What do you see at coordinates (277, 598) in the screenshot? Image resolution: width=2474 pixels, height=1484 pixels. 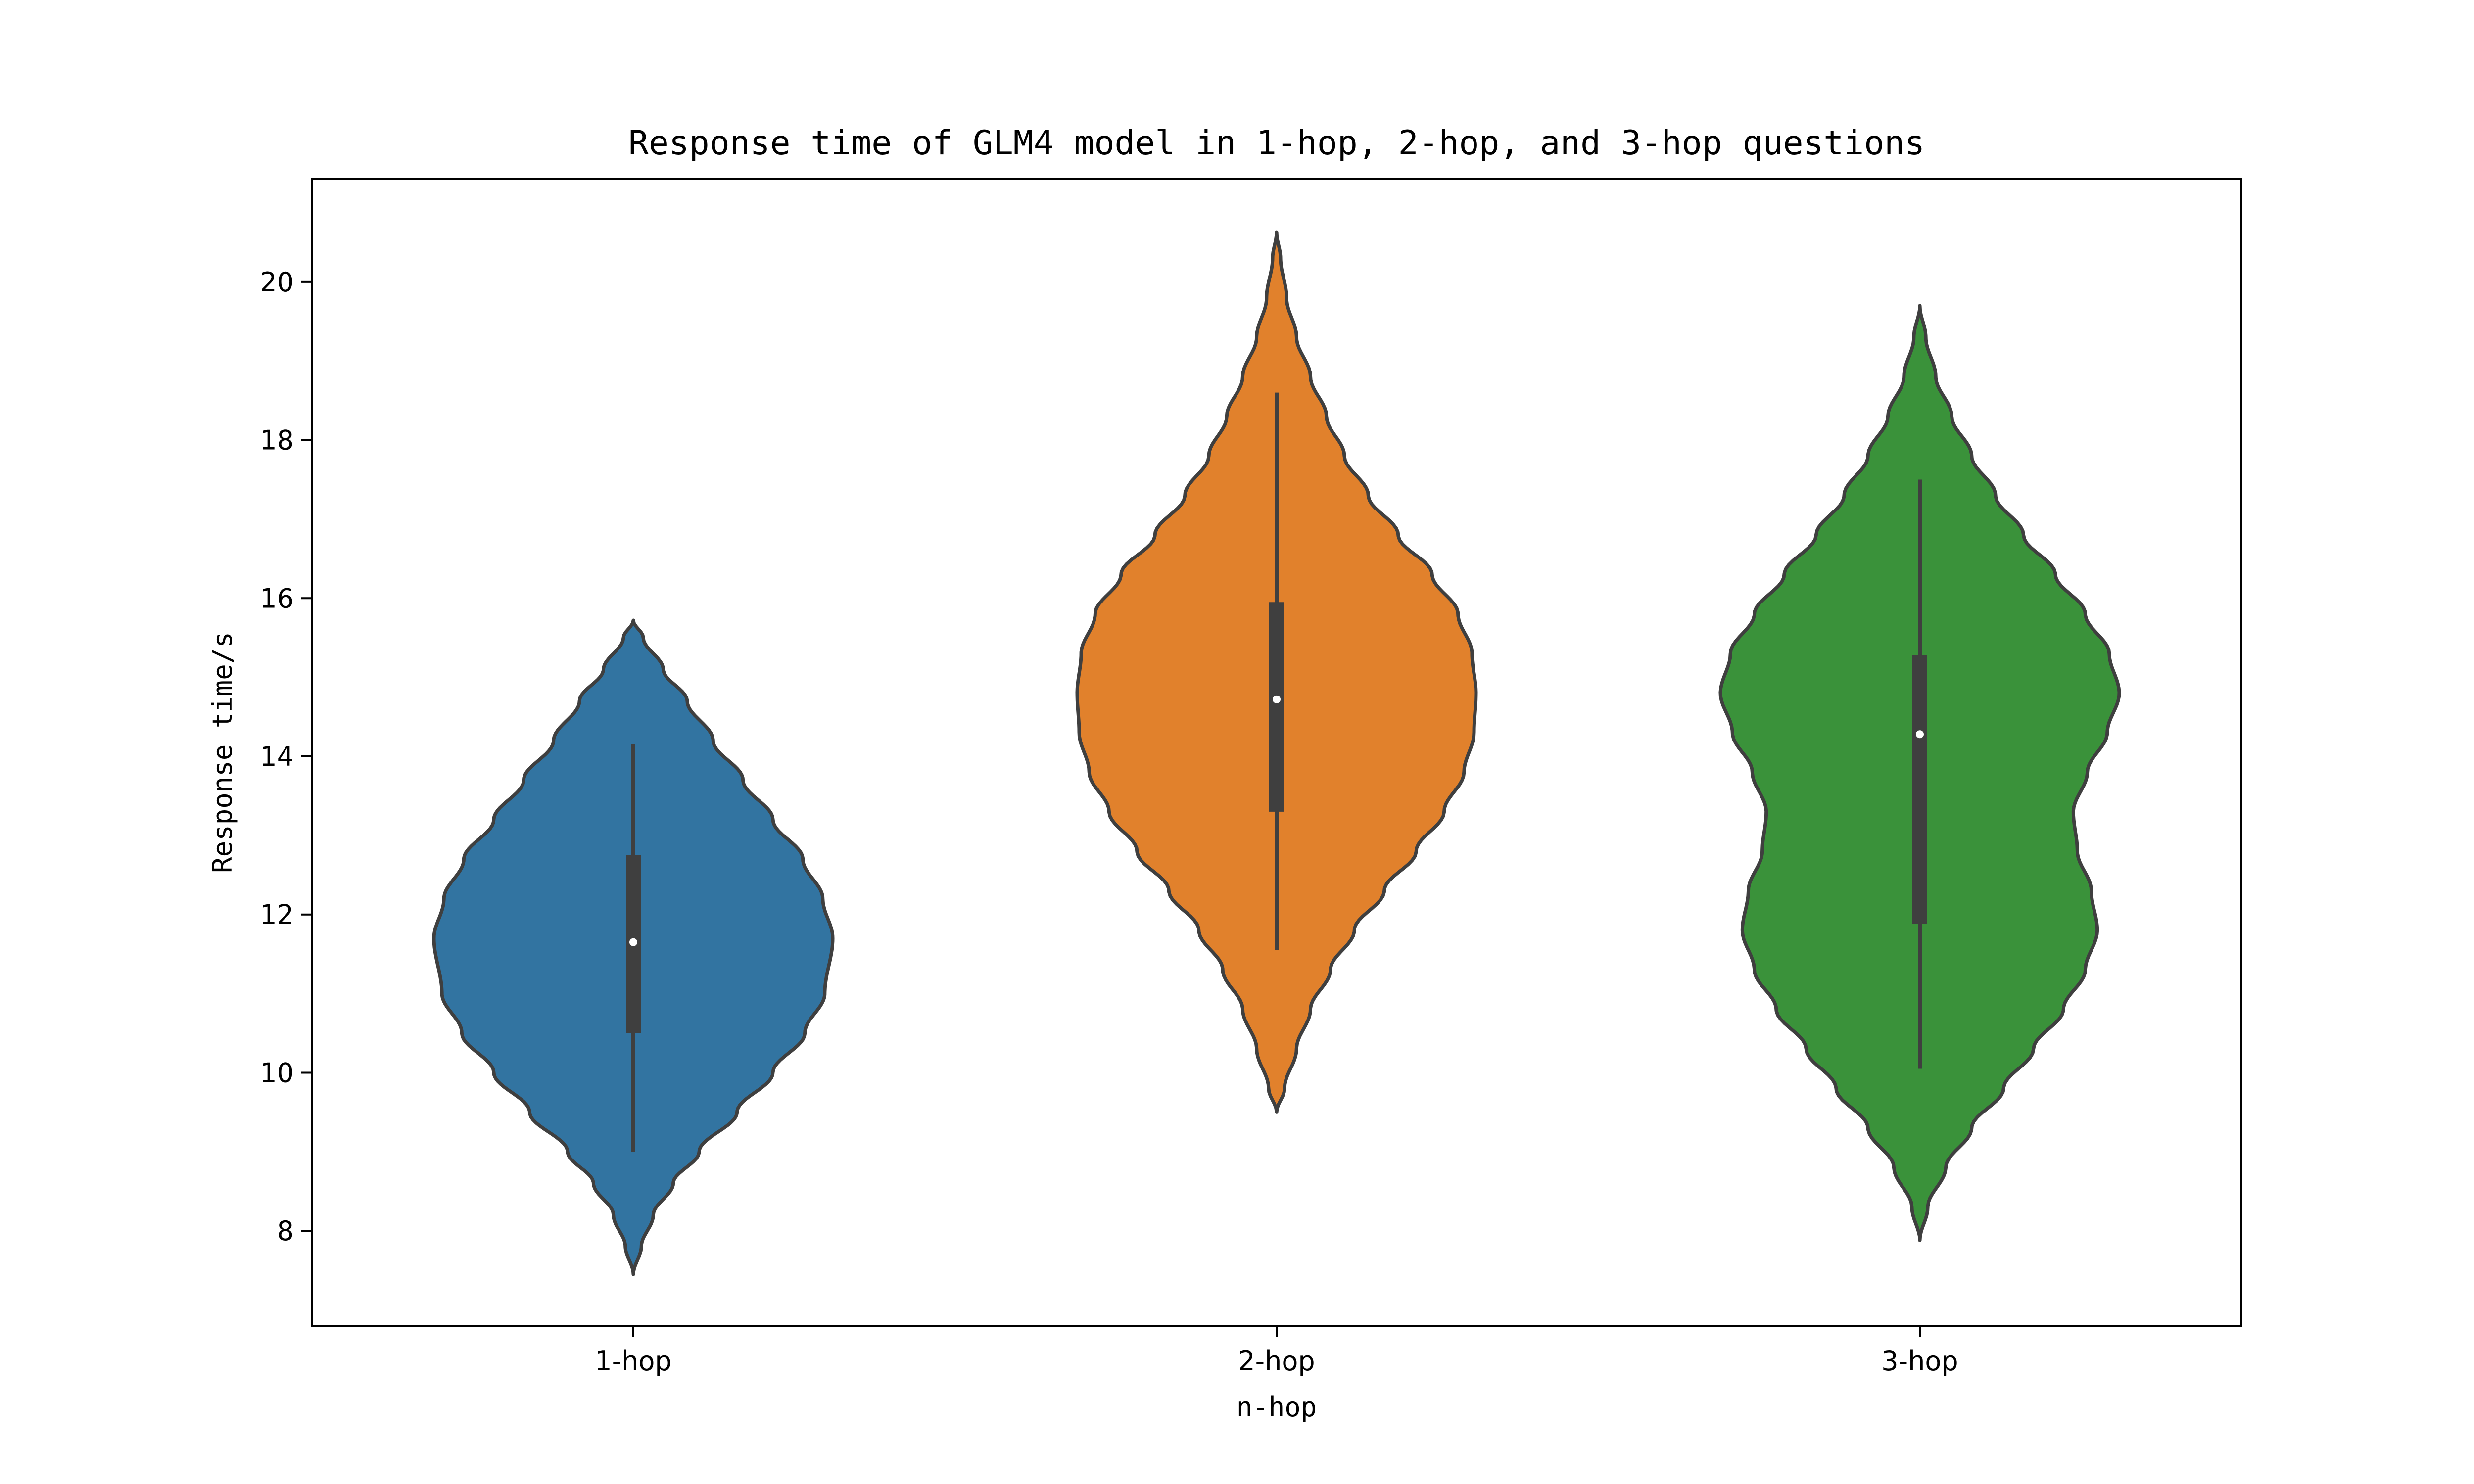 I see `y-tick-label: 16` at bounding box center [277, 598].